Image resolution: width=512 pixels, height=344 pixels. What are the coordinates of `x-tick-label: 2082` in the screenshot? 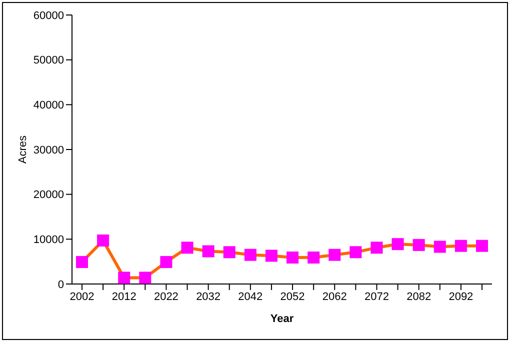 It's located at (419, 296).